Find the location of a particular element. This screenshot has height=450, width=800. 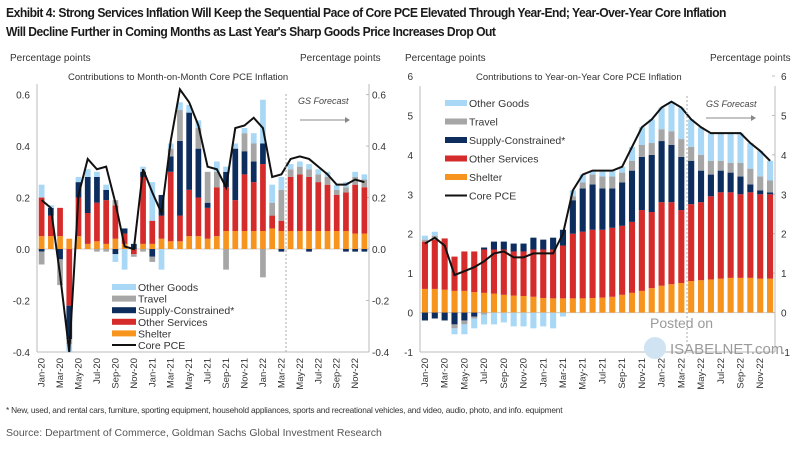

y-tick-label-right: 0.6 is located at coordinates (379, 96).